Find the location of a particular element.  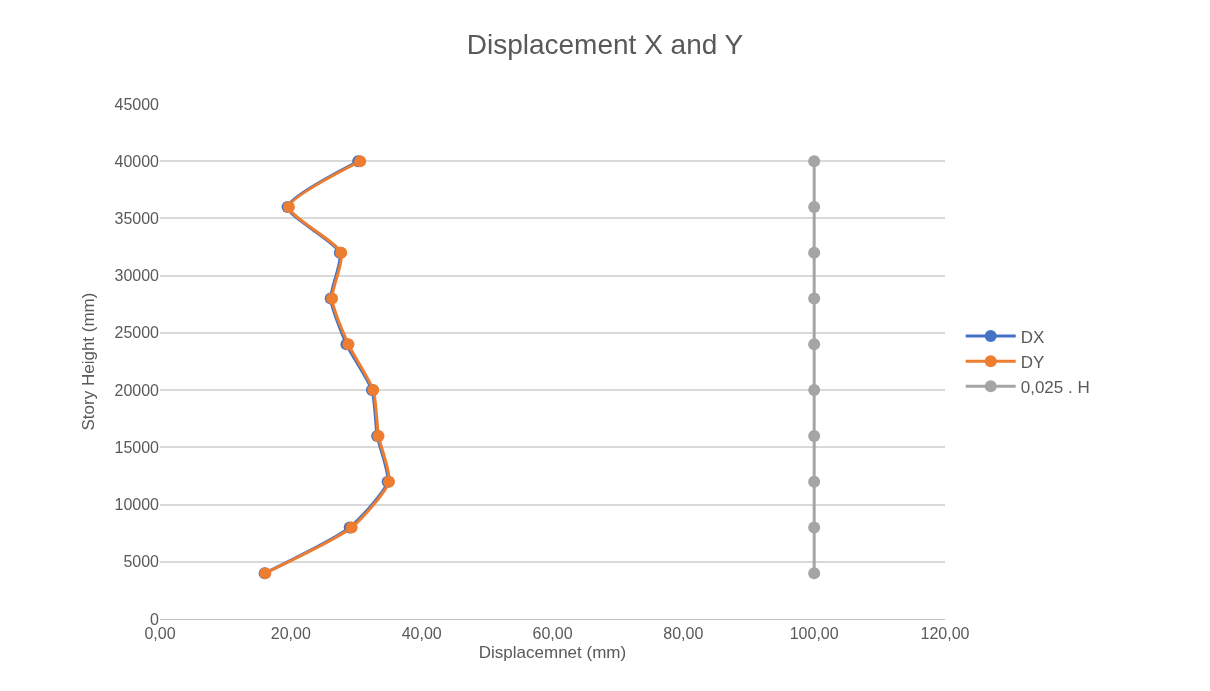

x-axis-title: Displacemnet (mm) is located at coordinates (552, 652).